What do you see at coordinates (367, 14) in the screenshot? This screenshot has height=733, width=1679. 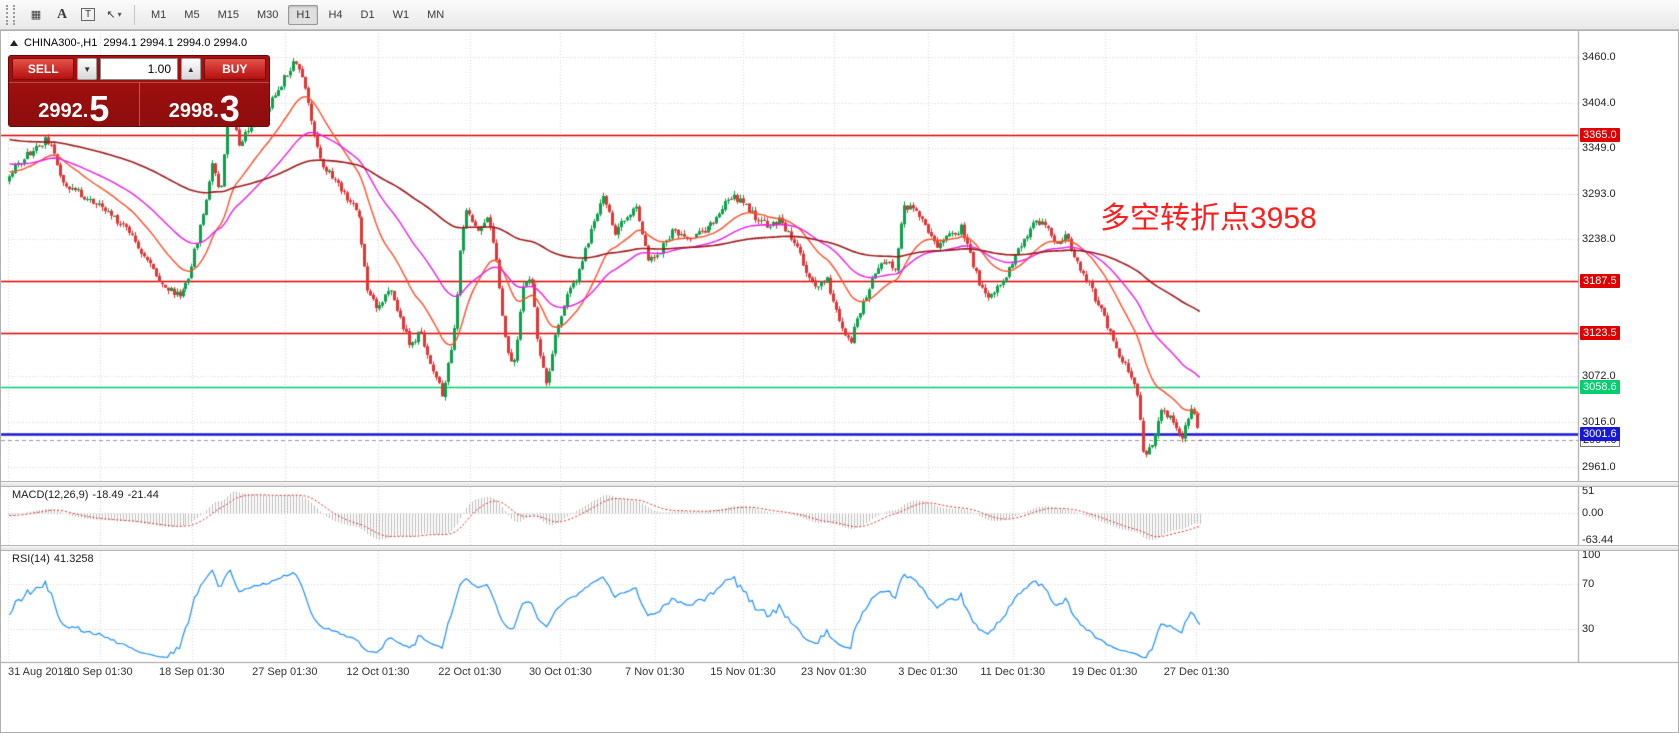 I see `timeframe-d1-button: D1` at bounding box center [367, 14].